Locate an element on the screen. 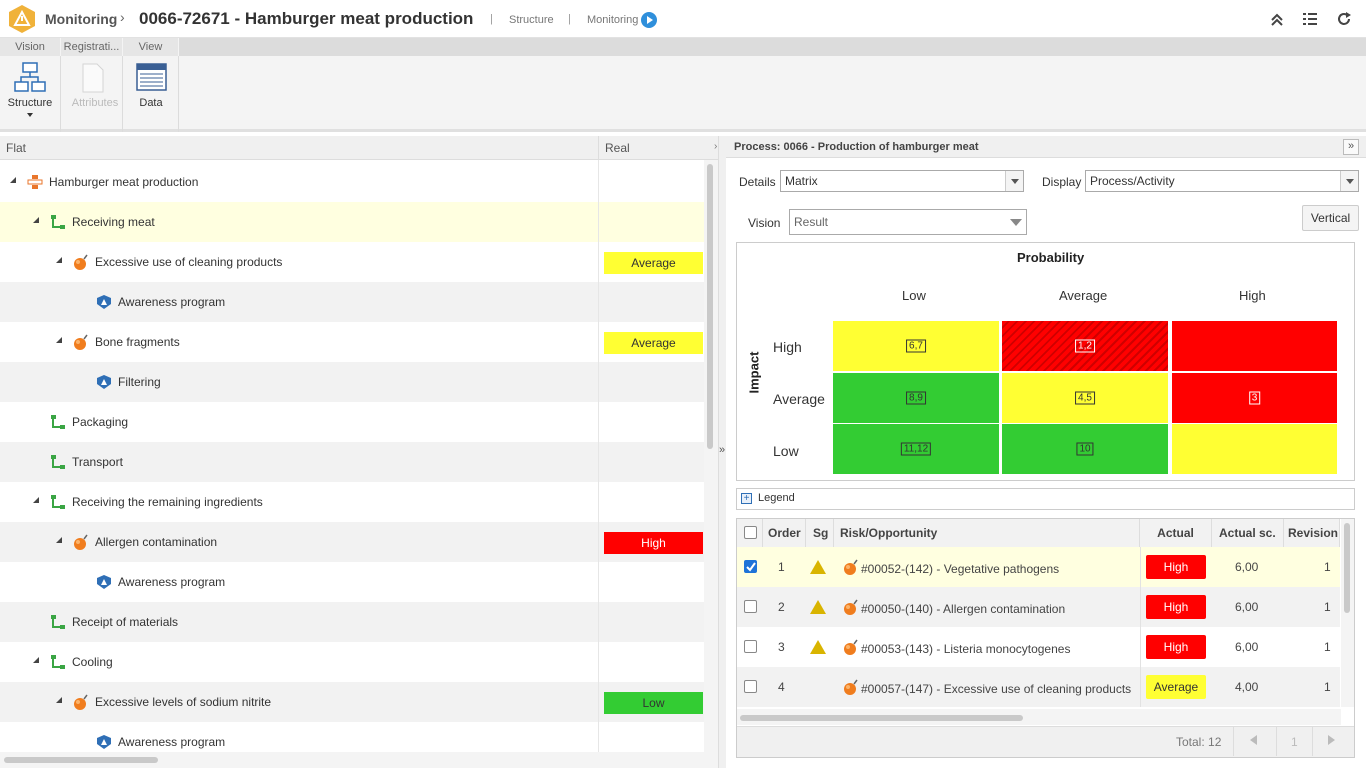 The image size is (1366, 768). matrix-cell: 1,2 is located at coordinates (1085, 346).